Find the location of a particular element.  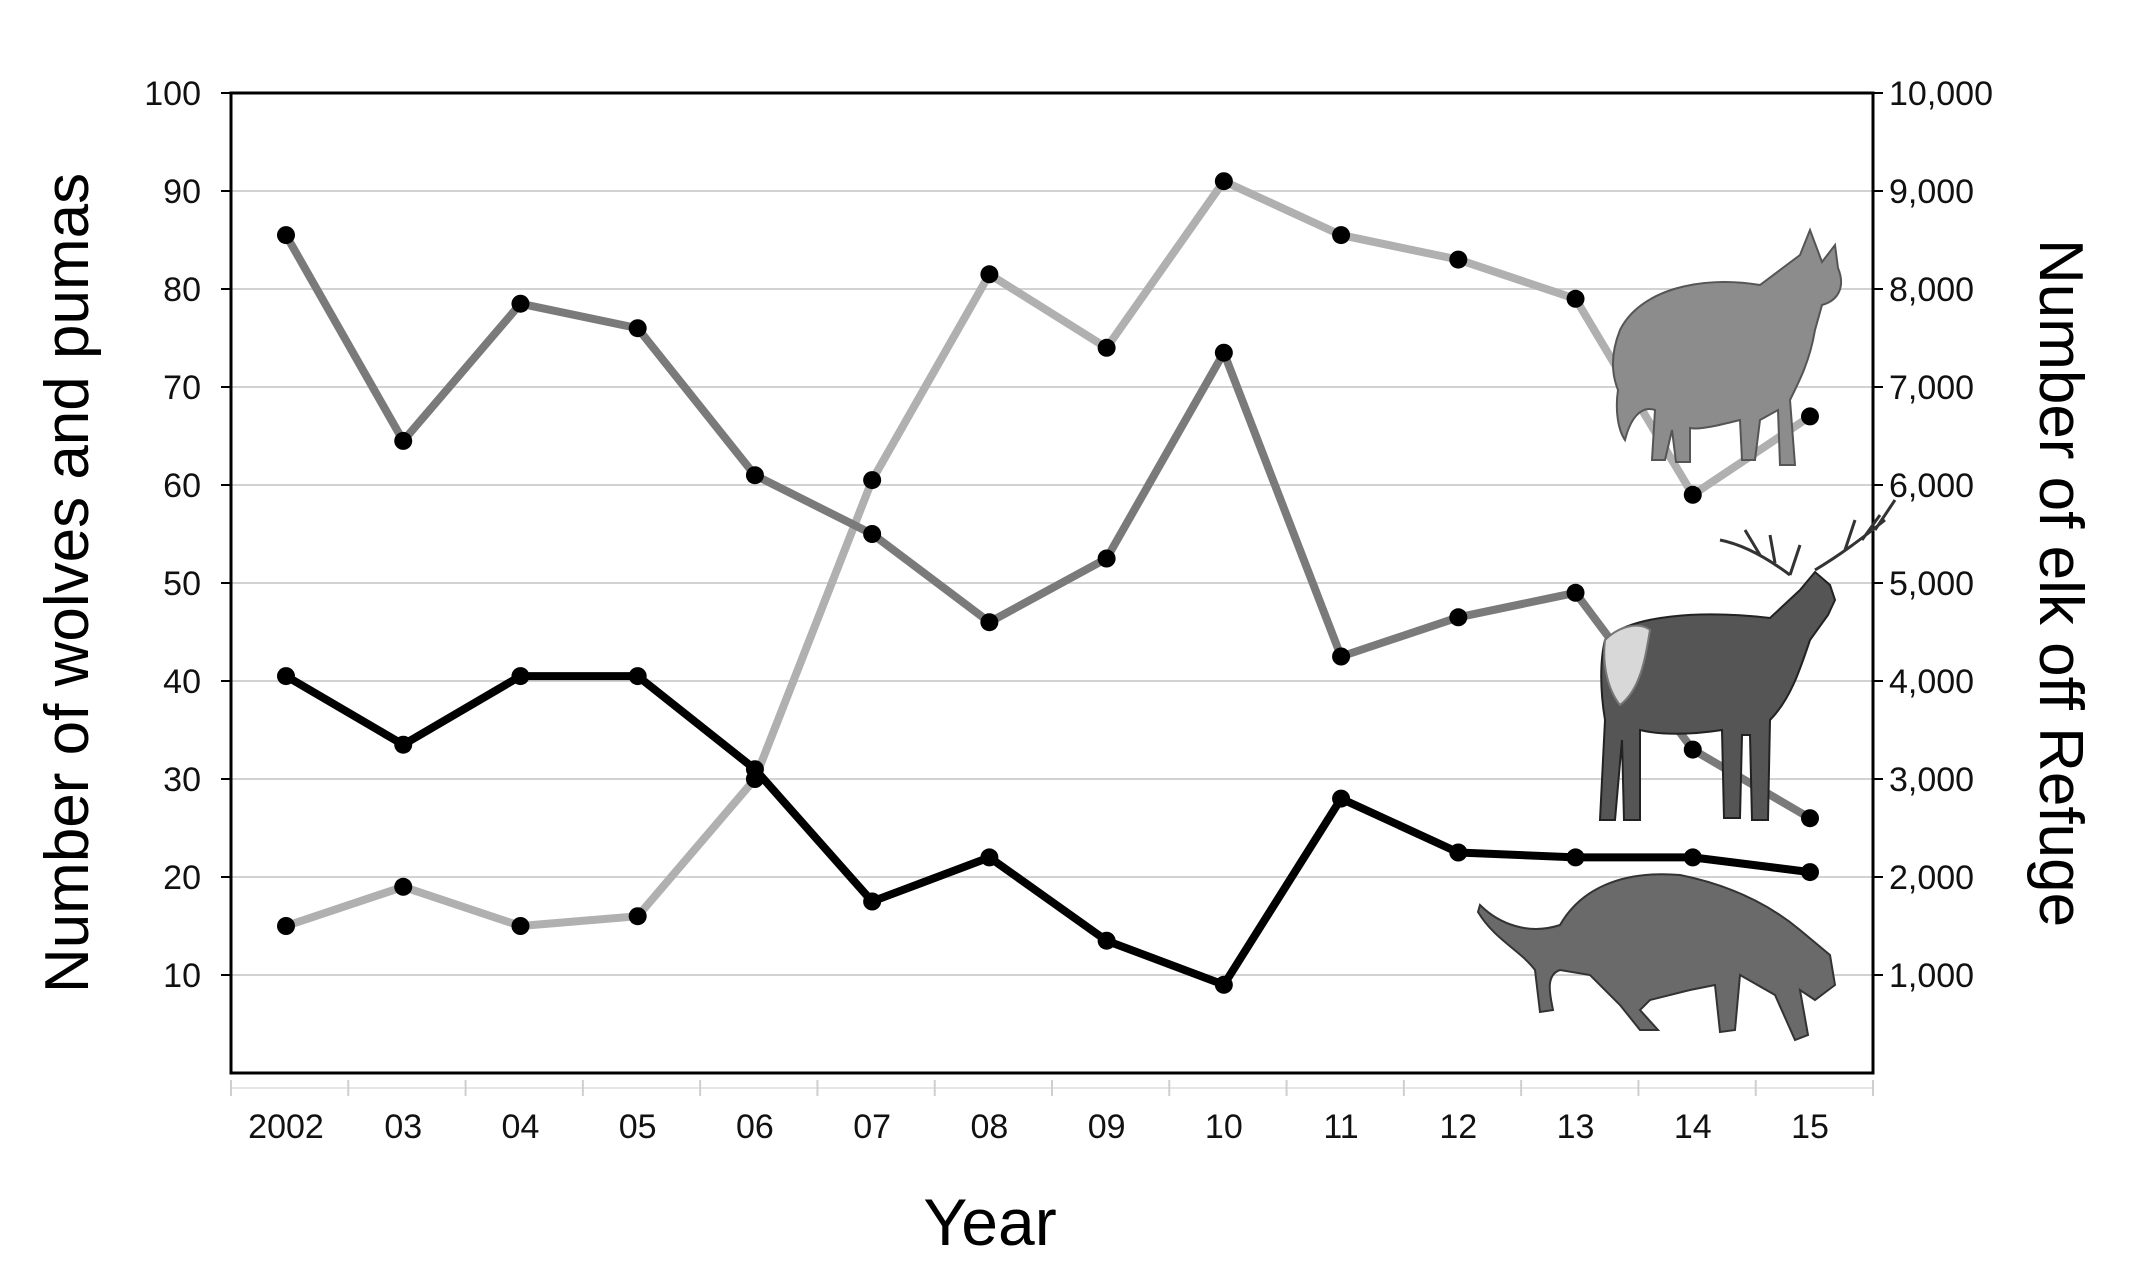

x-tick-label: 07 is located at coordinates (872, 1127).